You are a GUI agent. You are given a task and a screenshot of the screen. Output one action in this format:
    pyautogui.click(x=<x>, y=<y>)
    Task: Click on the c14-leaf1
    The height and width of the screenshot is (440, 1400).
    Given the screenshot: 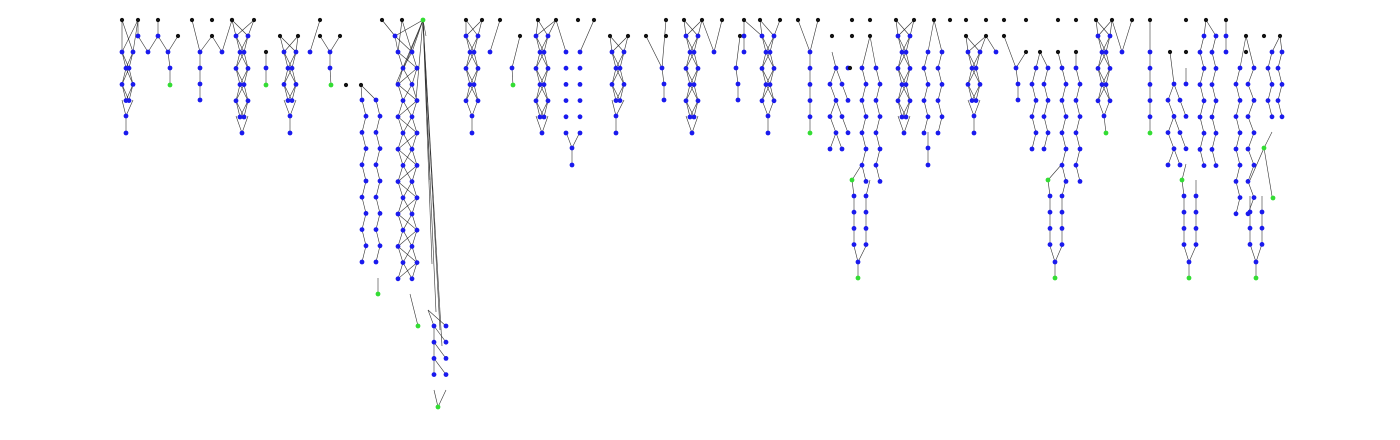 What is the action you would take?
    pyautogui.click(x=1048, y=180)
    